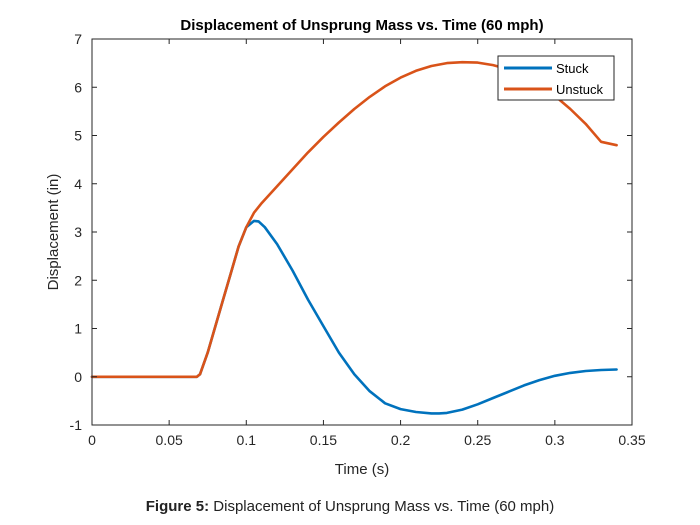 The image size is (700, 525). What do you see at coordinates (78, 87) in the screenshot?
I see `y-tick-label: 6` at bounding box center [78, 87].